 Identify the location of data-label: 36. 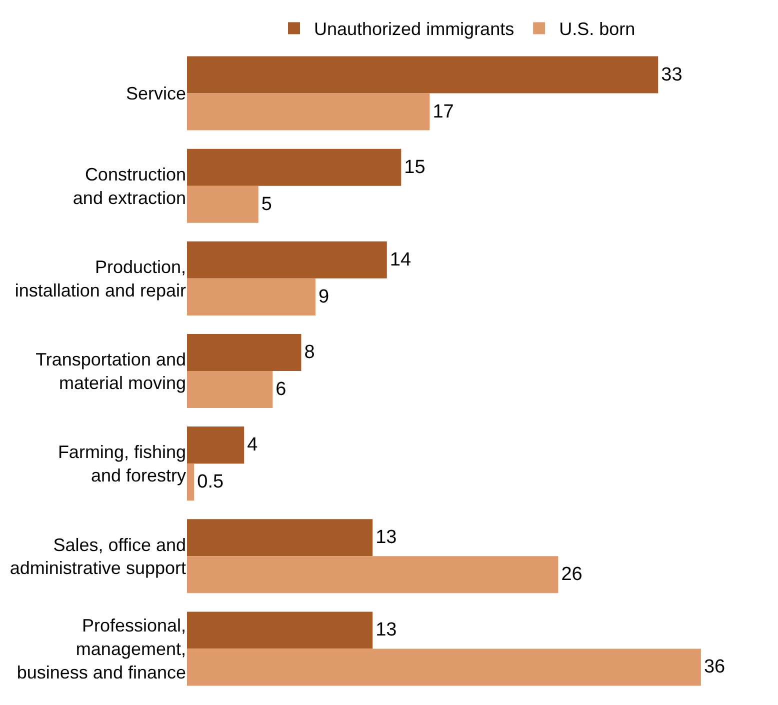
(715, 667).